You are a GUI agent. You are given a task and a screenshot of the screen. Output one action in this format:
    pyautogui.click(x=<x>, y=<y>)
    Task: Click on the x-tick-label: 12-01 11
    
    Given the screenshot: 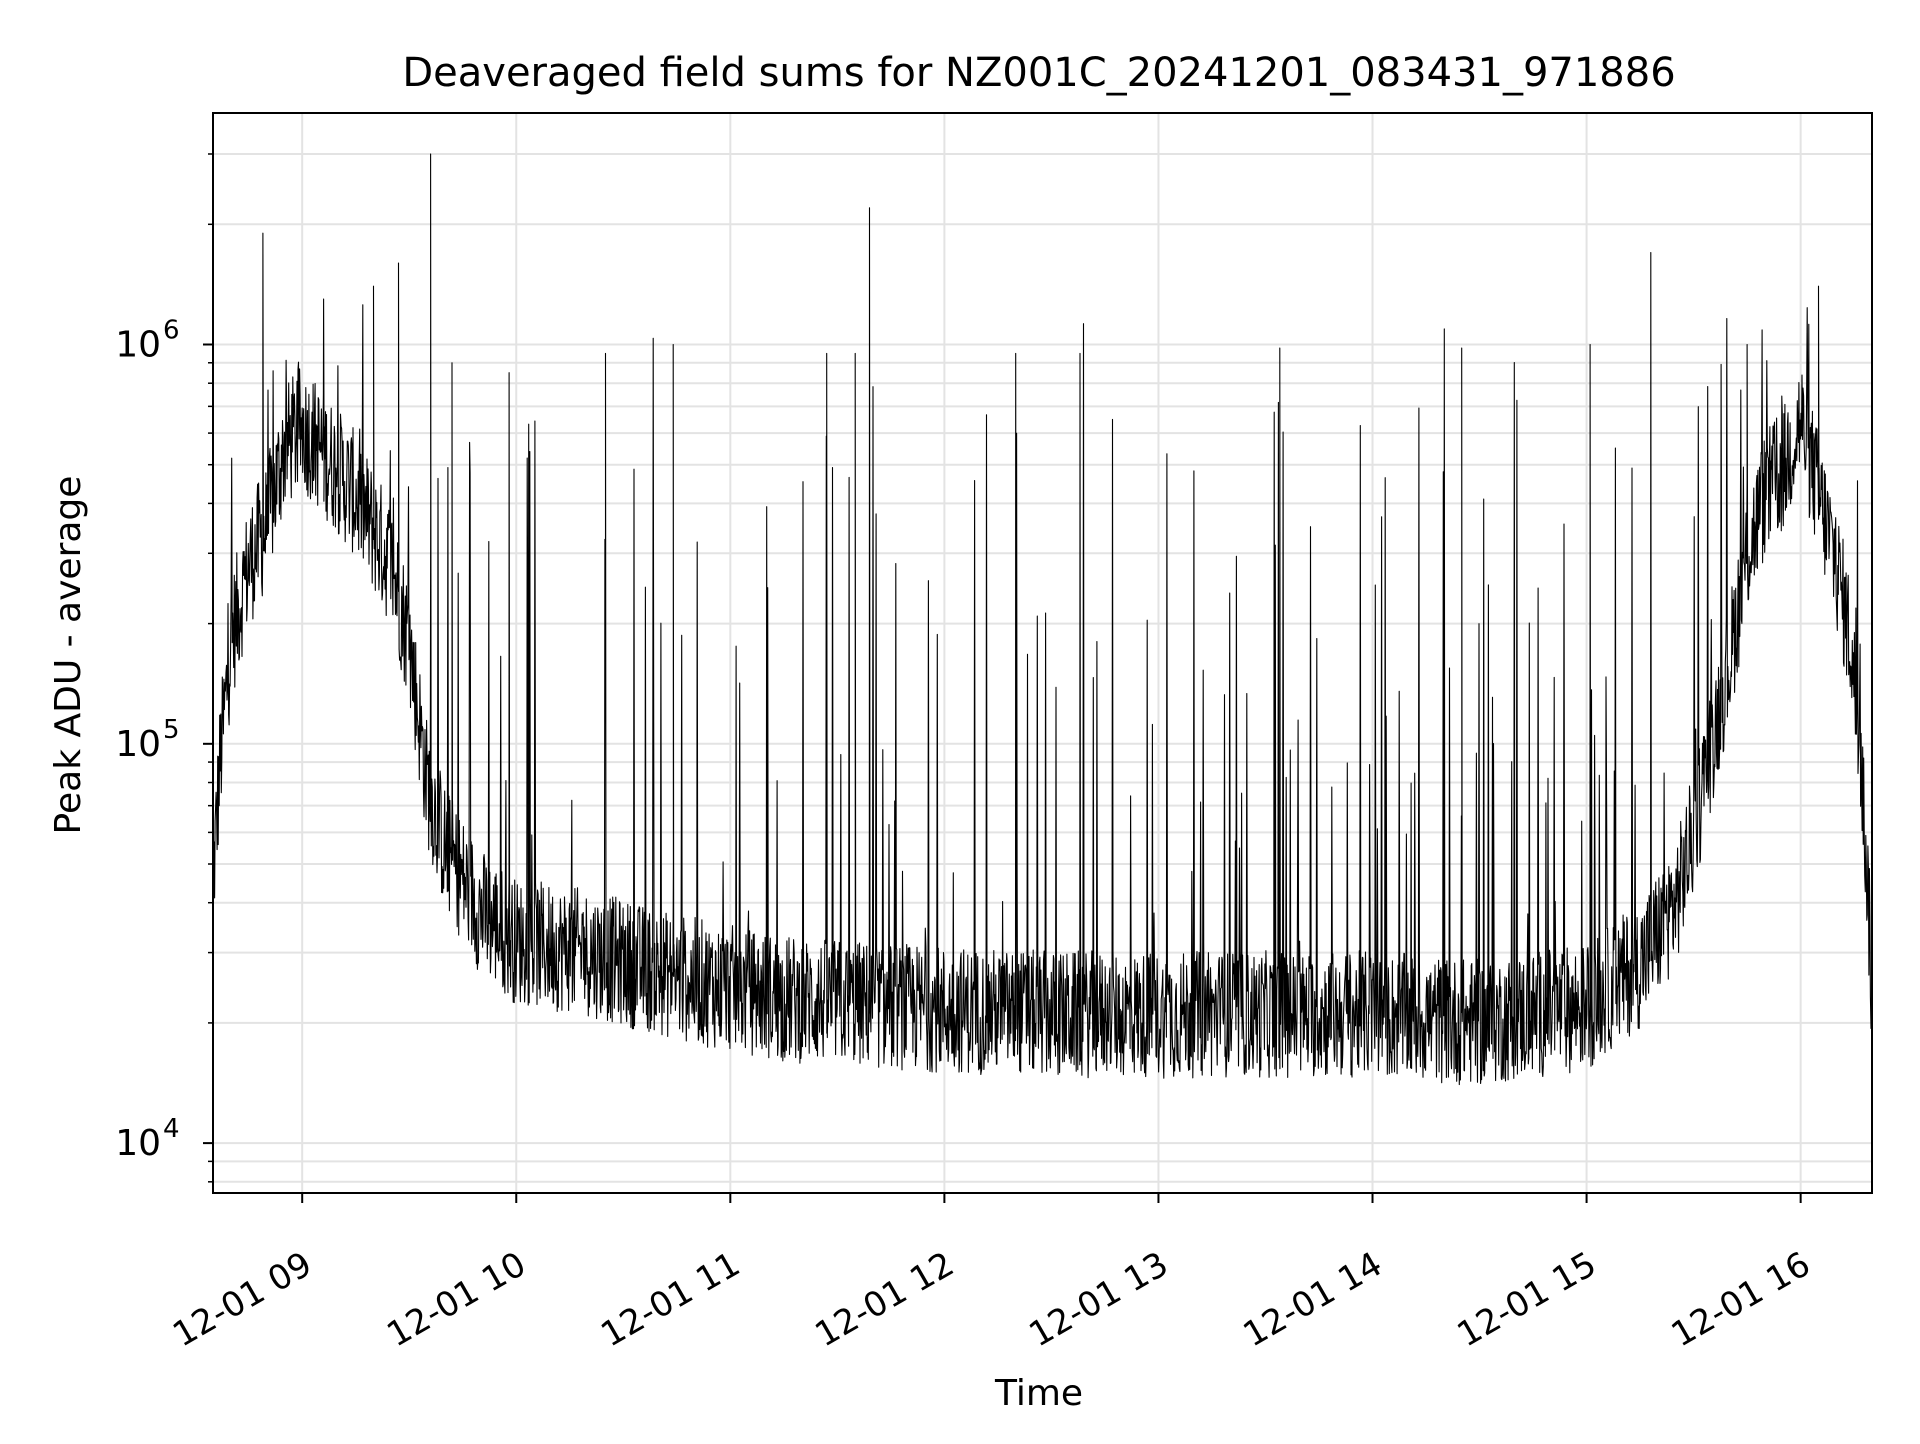 What is the action you would take?
    pyautogui.click(x=670, y=1299)
    